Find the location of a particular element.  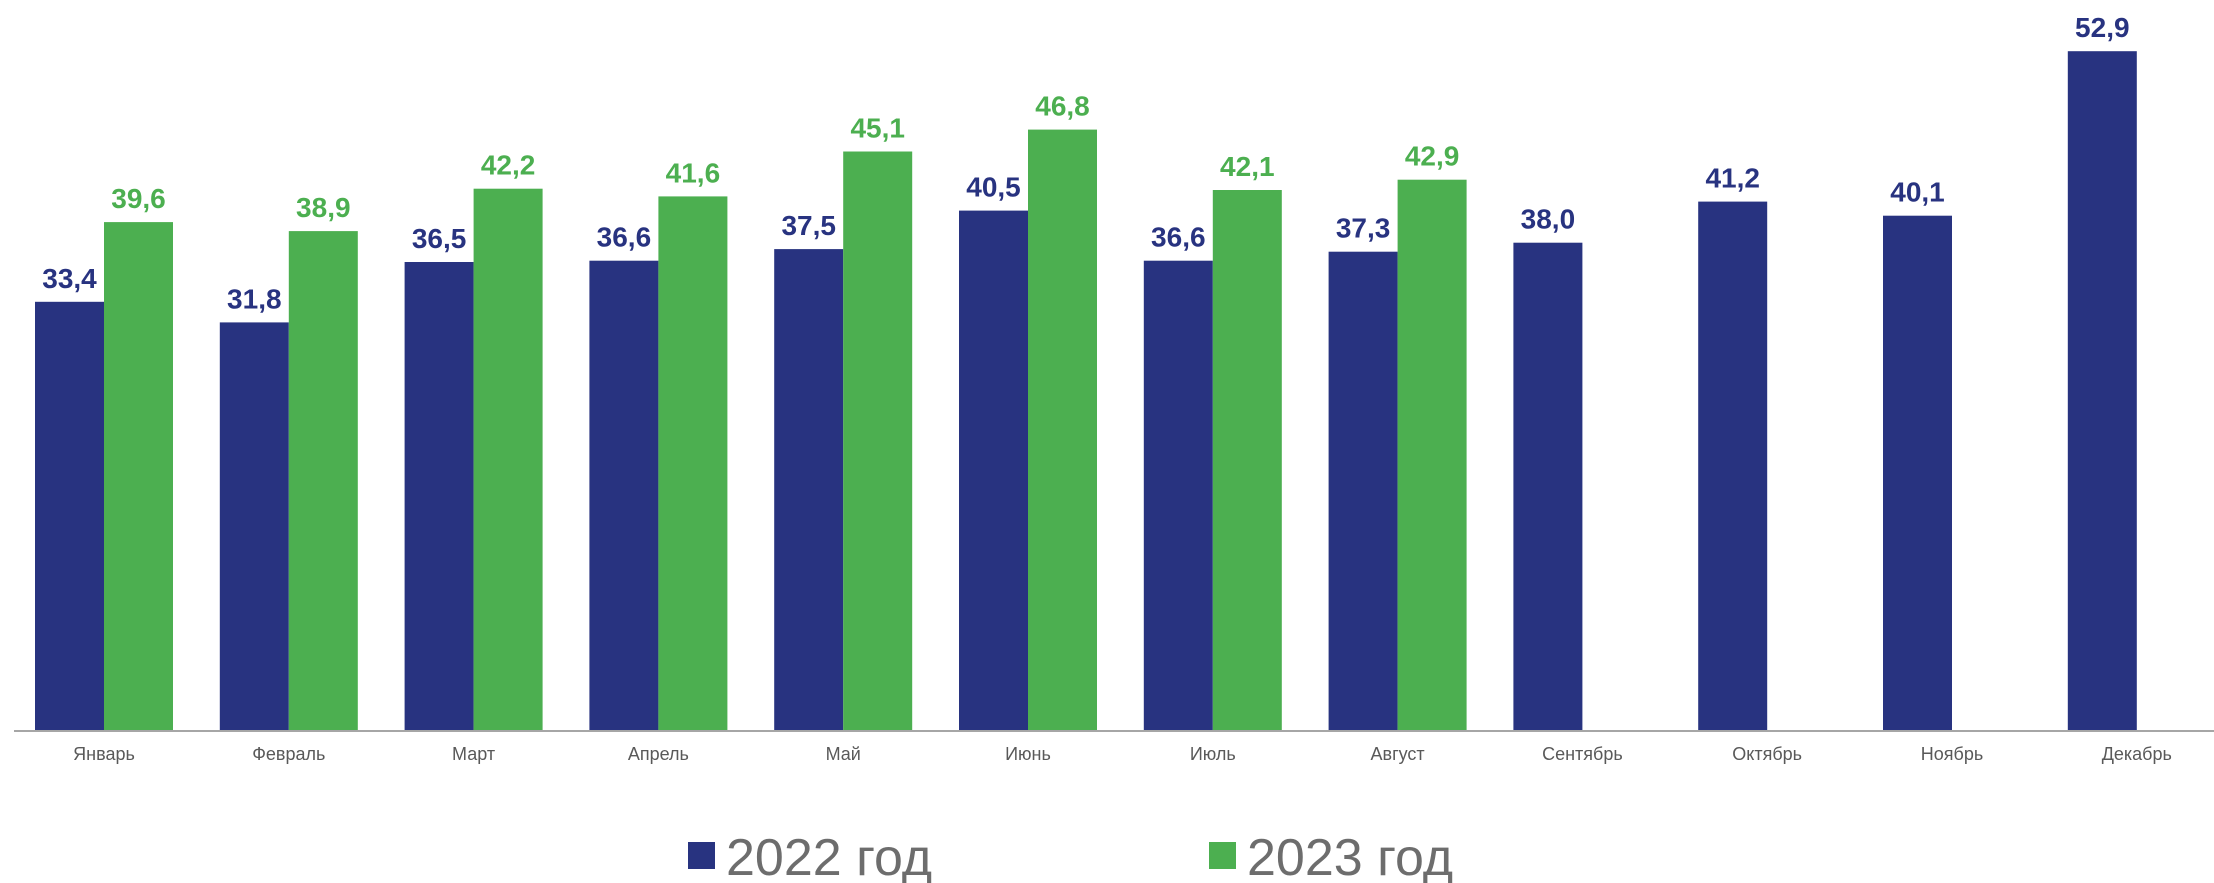

data-label-s2-3: 42,2 is located at coordinates (508, 165).